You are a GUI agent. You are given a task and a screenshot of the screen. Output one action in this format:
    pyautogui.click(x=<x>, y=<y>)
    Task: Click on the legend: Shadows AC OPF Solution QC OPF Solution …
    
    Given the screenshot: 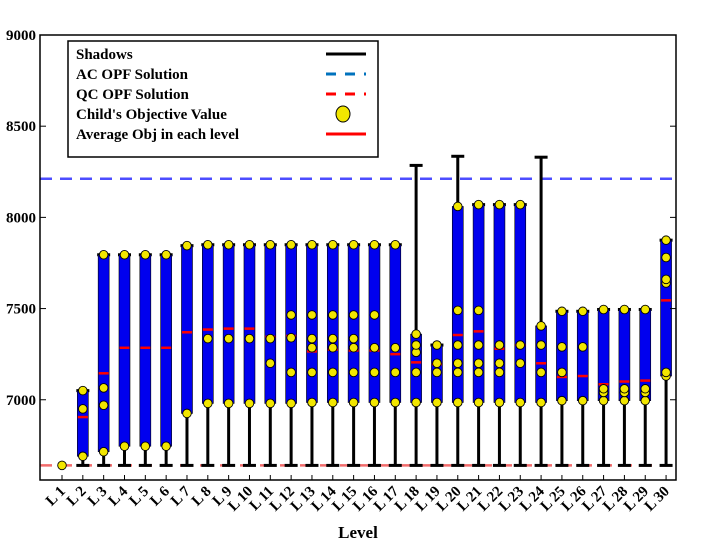 What is the action you would take?
    pyautogui.click(x=223, y=99)
    